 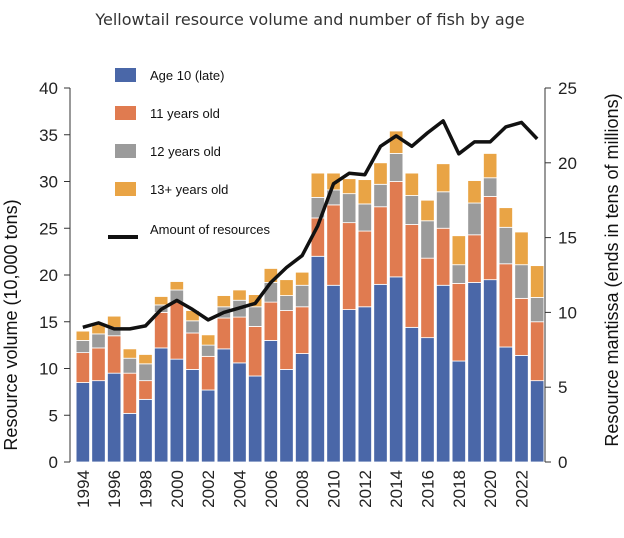 What do you see at coordinates (271, 489) in the screenshot?
I see `x-tick-label-2006: 2006` at bounding box center [271, 489].